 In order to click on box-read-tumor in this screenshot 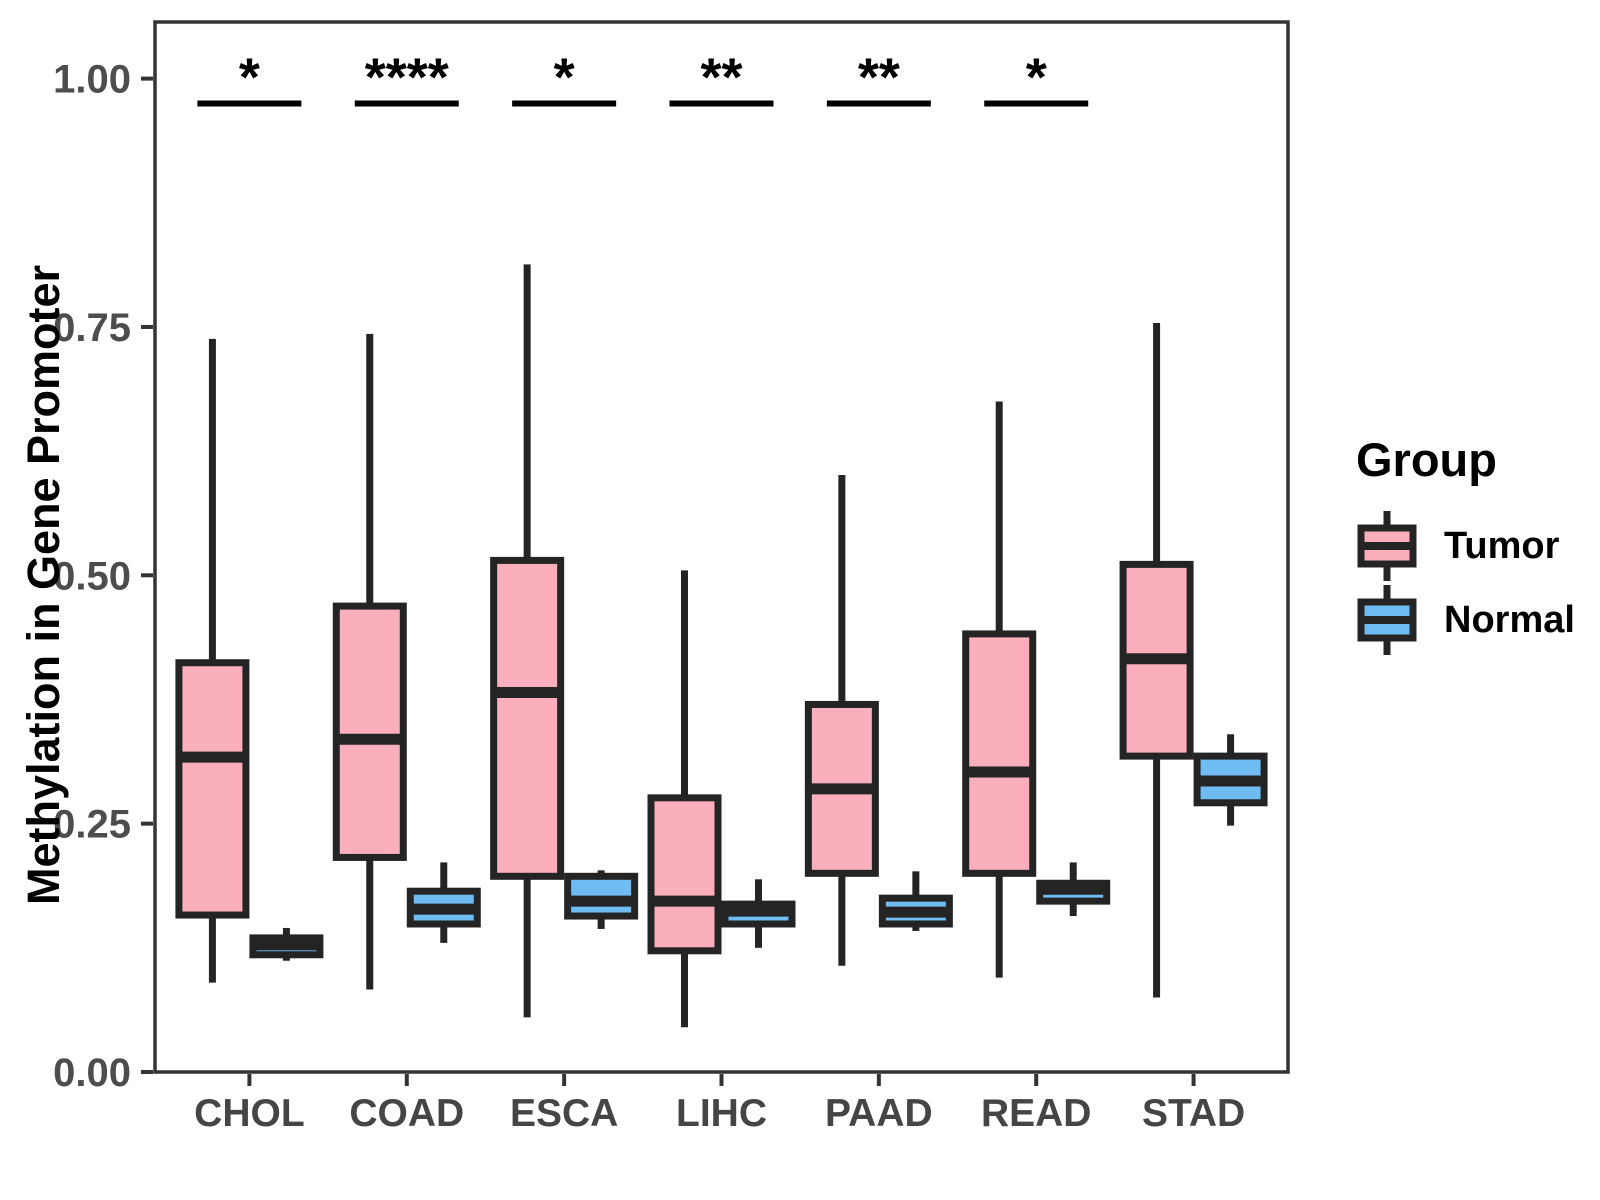, I will do `click(999, 689)`.